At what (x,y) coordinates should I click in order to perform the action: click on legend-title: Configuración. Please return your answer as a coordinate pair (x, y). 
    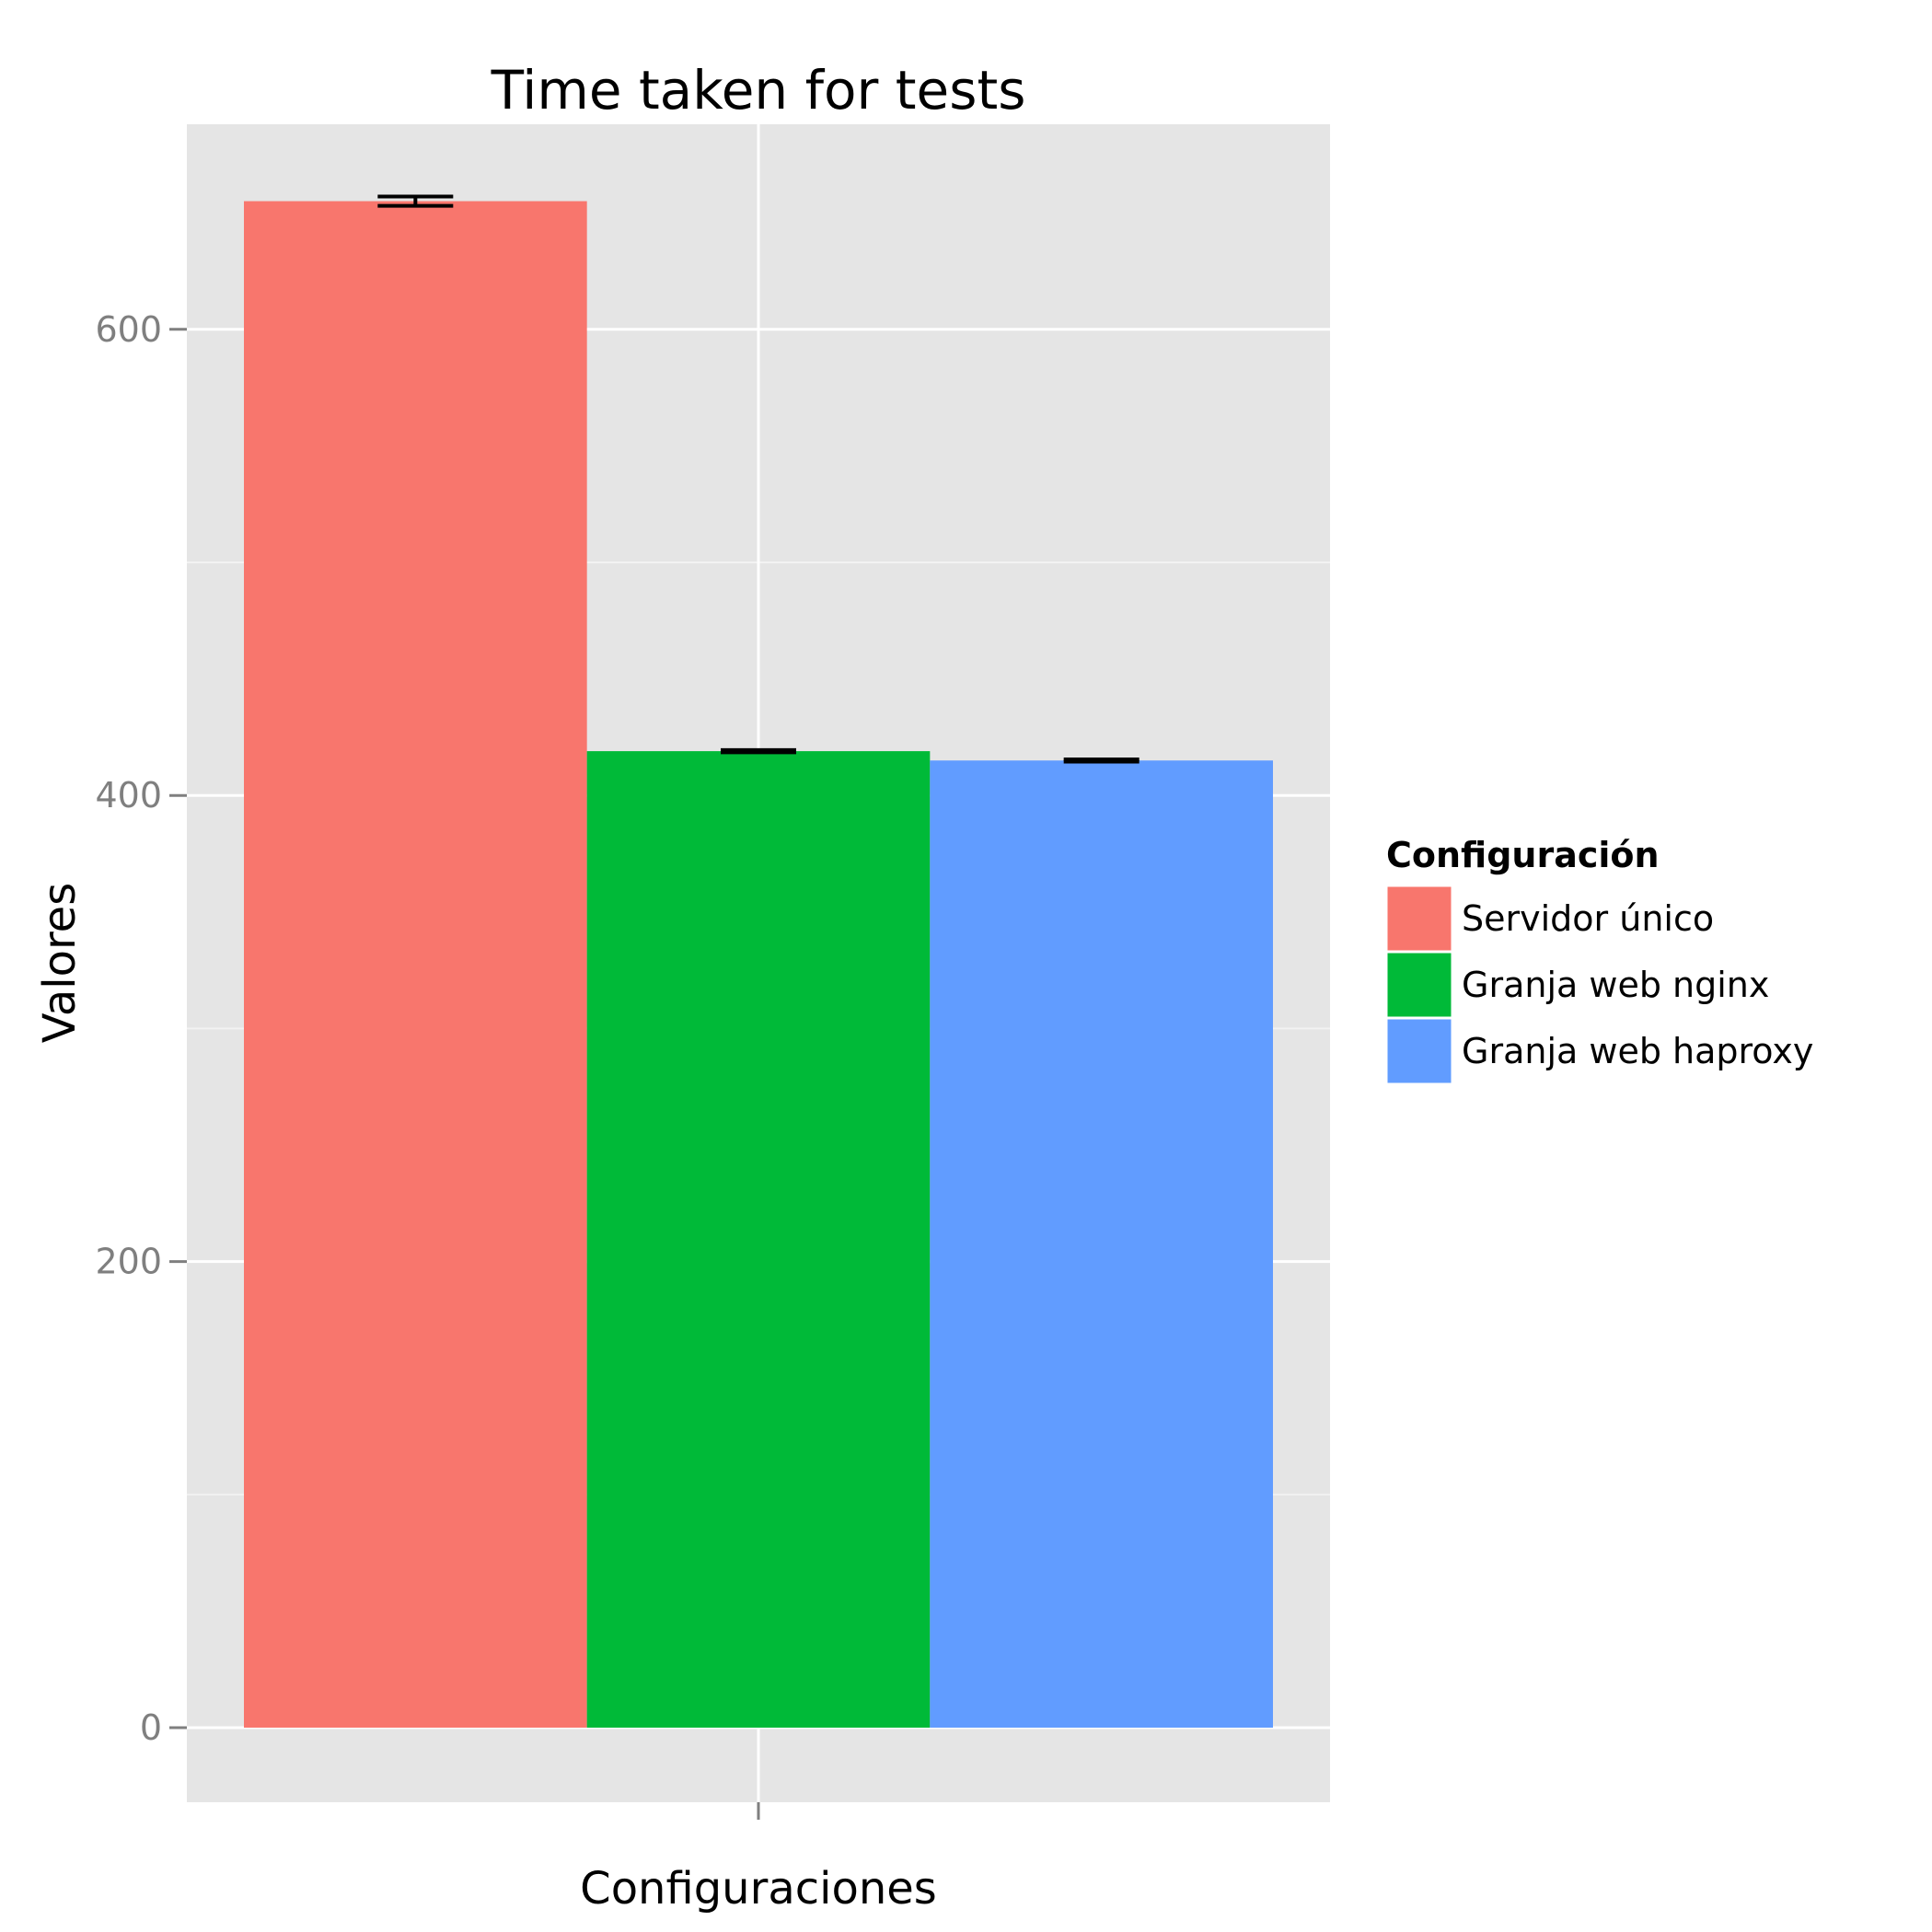
    Looking at the image, I should click on (1523, 855).